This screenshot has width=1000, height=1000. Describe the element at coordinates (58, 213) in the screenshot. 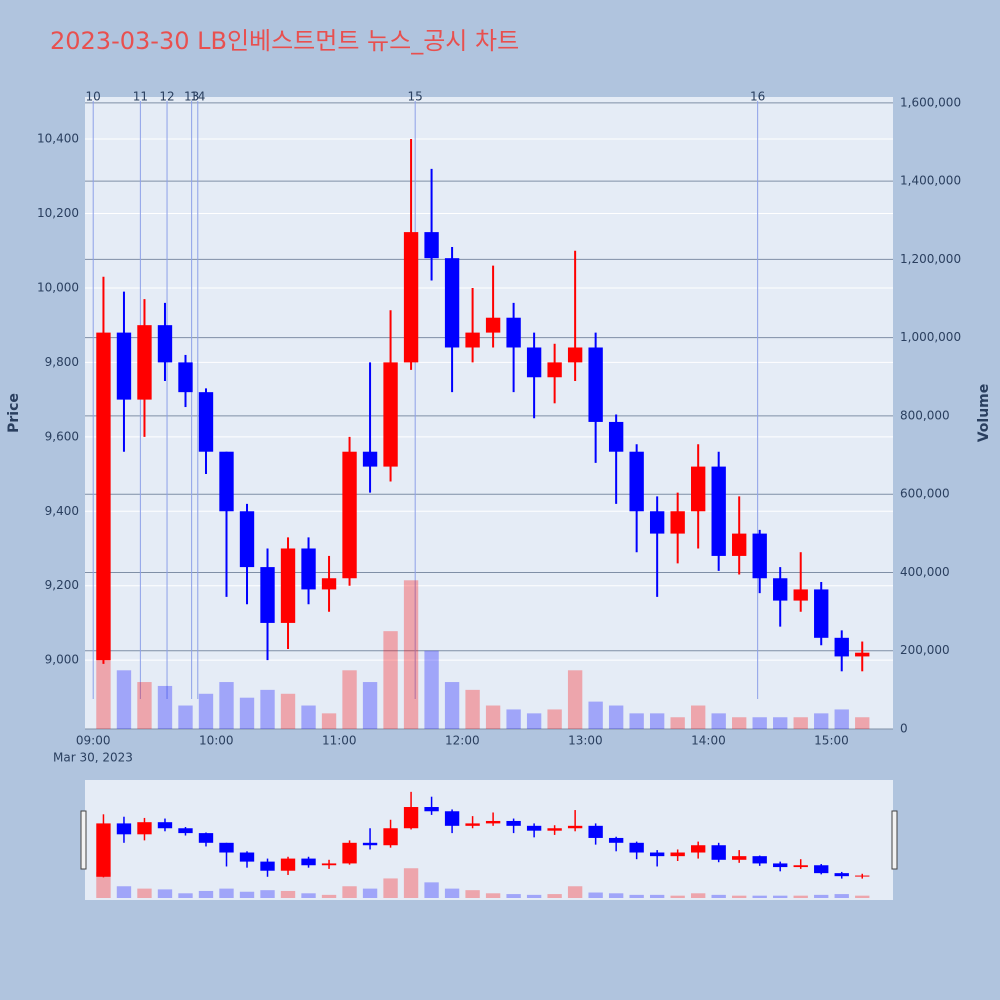

I see `y-tick-label: 10,200` at that location.